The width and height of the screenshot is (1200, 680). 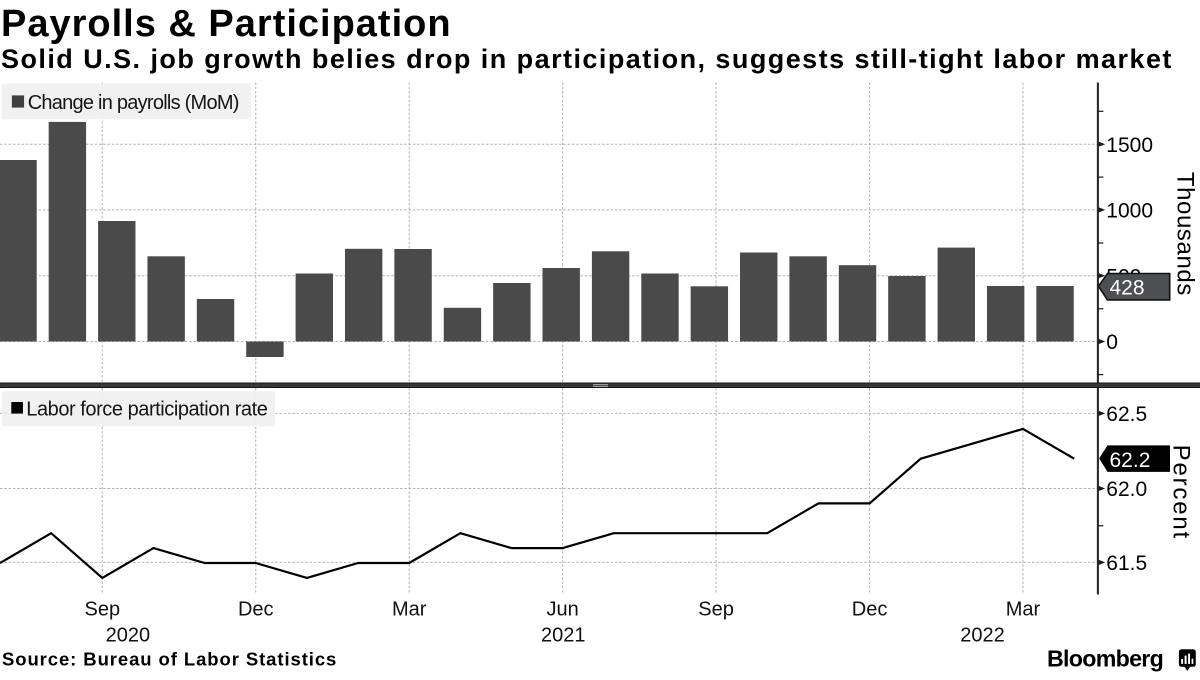 What do you see at coordinates (1184, 234) in the screenshot?
I see `svg-text: Thousands` at bounding box center [1184, 234].